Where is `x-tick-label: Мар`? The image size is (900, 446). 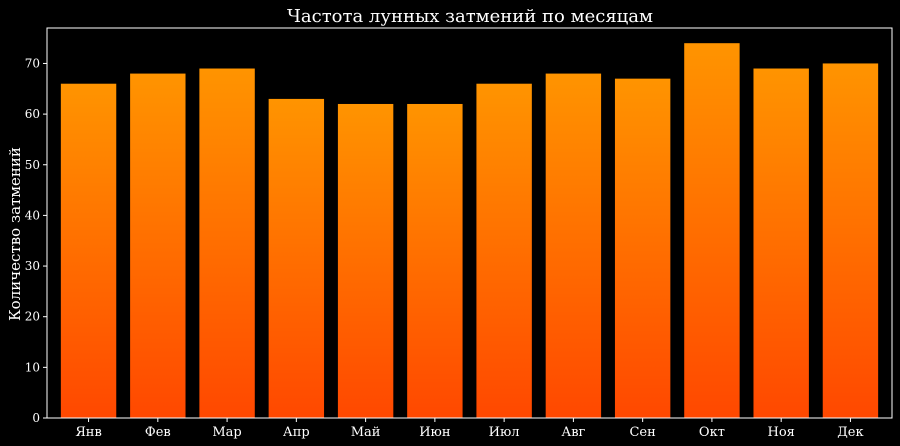
x-tick-label: Мар is located at coordinates (226, 432).